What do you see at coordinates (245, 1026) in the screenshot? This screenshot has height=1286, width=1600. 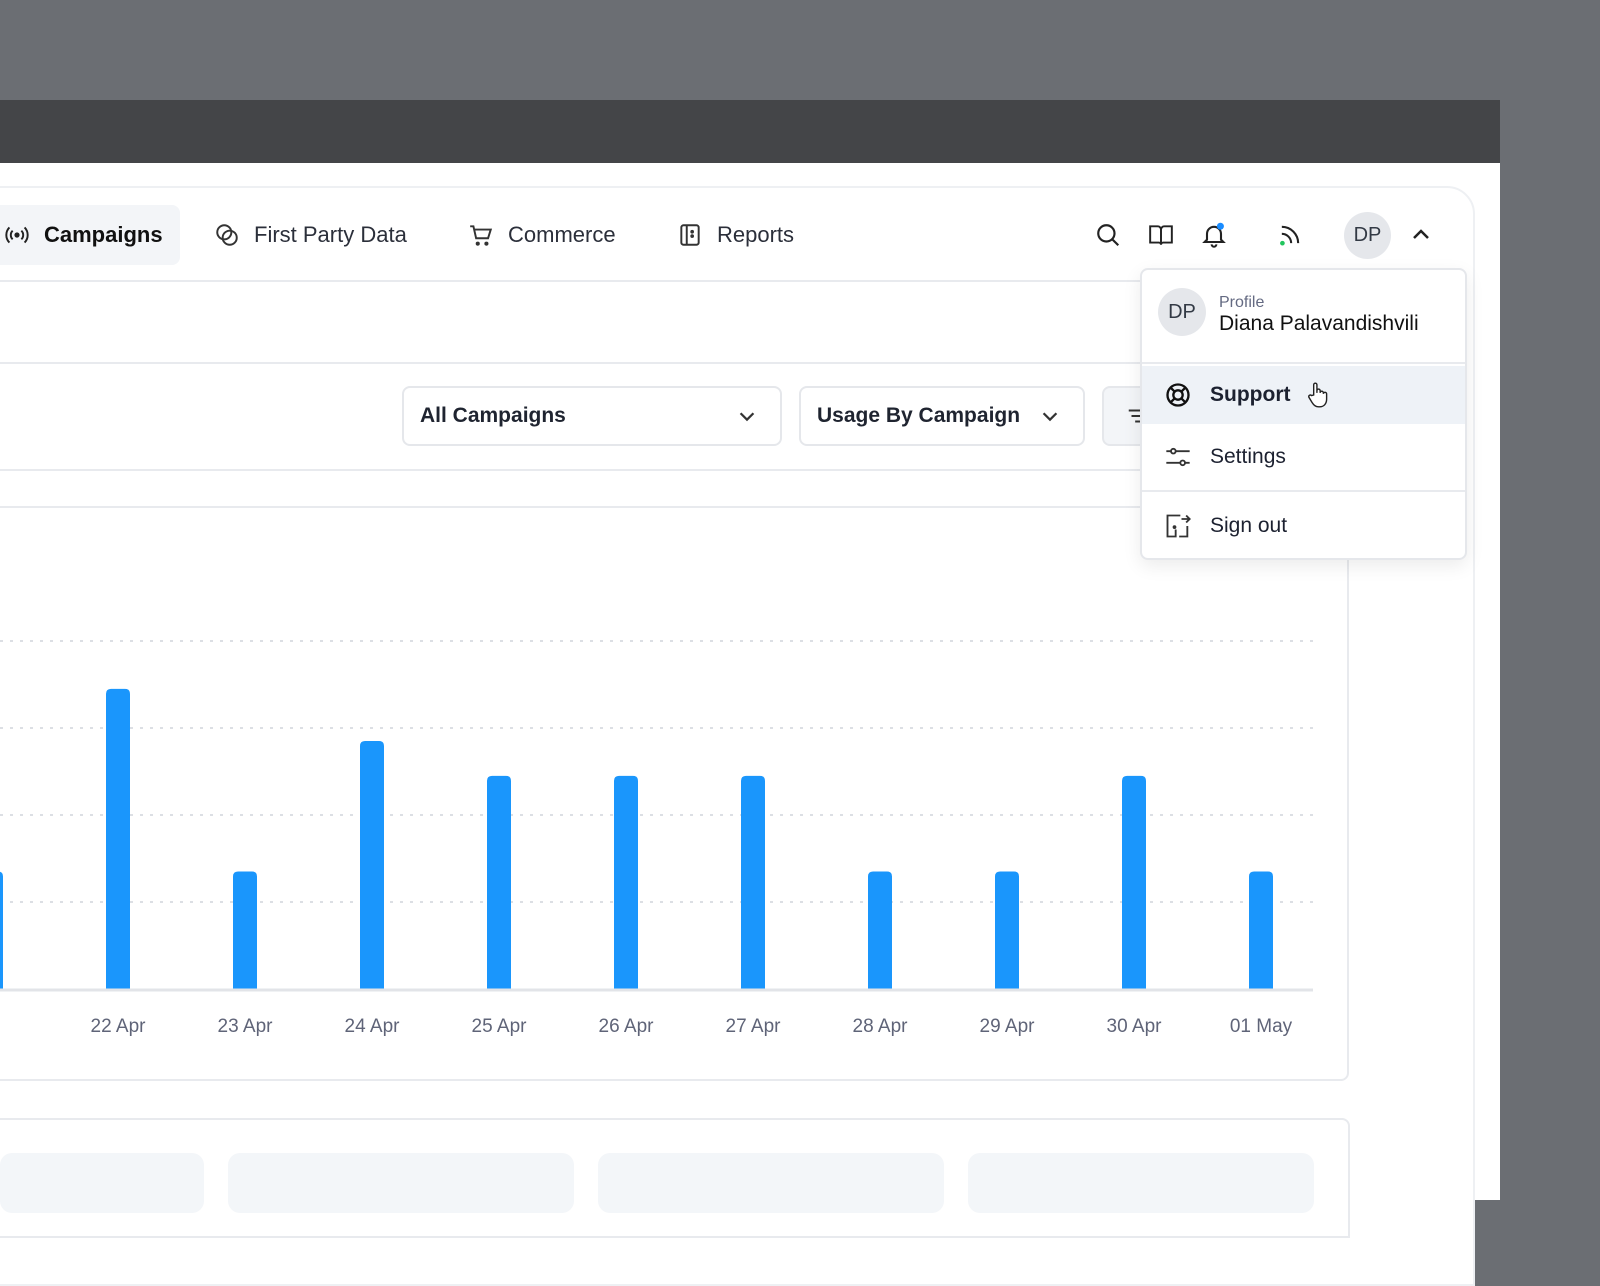 I see `x-tick-label: 23 Apr` at bounding box center [245, 1026].